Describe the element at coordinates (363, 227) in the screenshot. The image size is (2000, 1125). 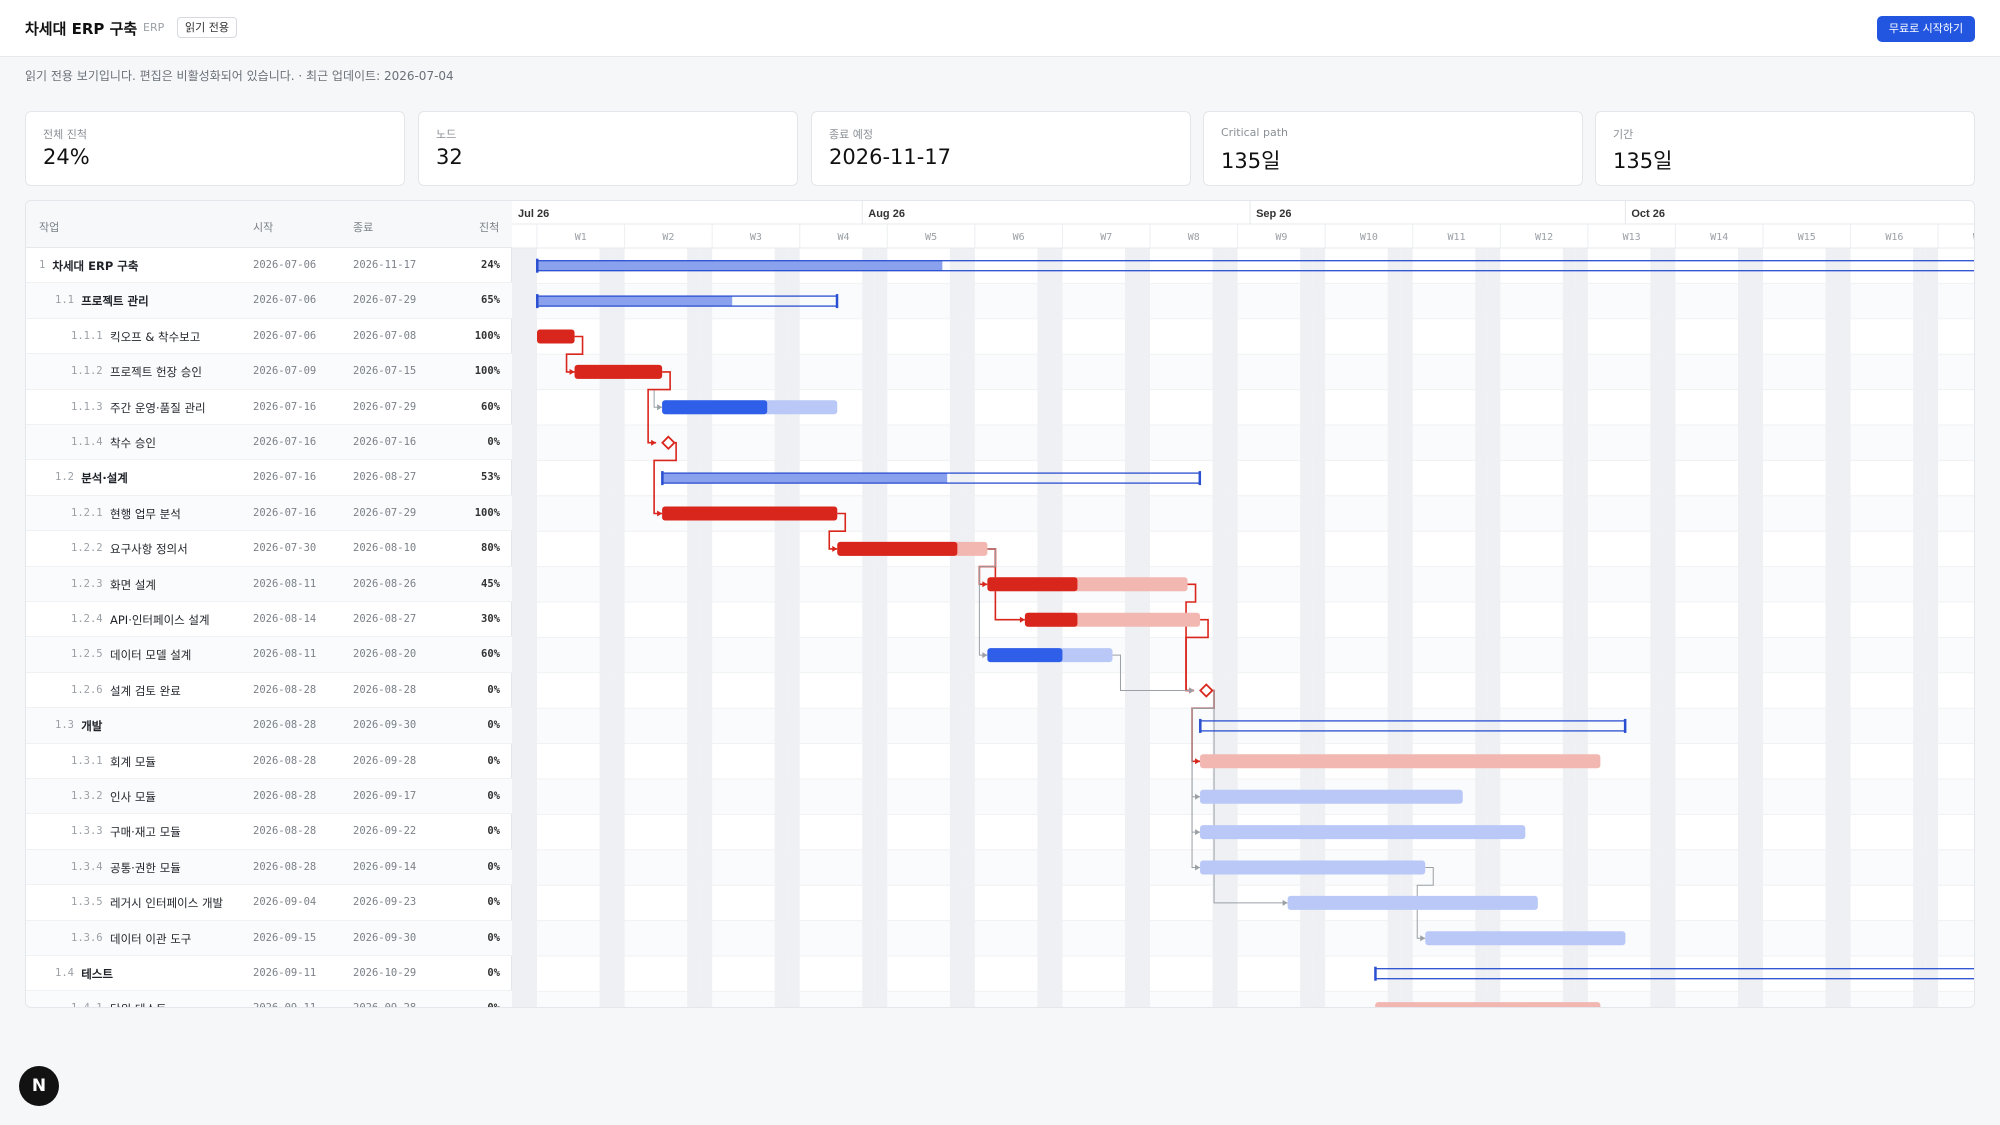
I see `column-end: 종료` at that location.